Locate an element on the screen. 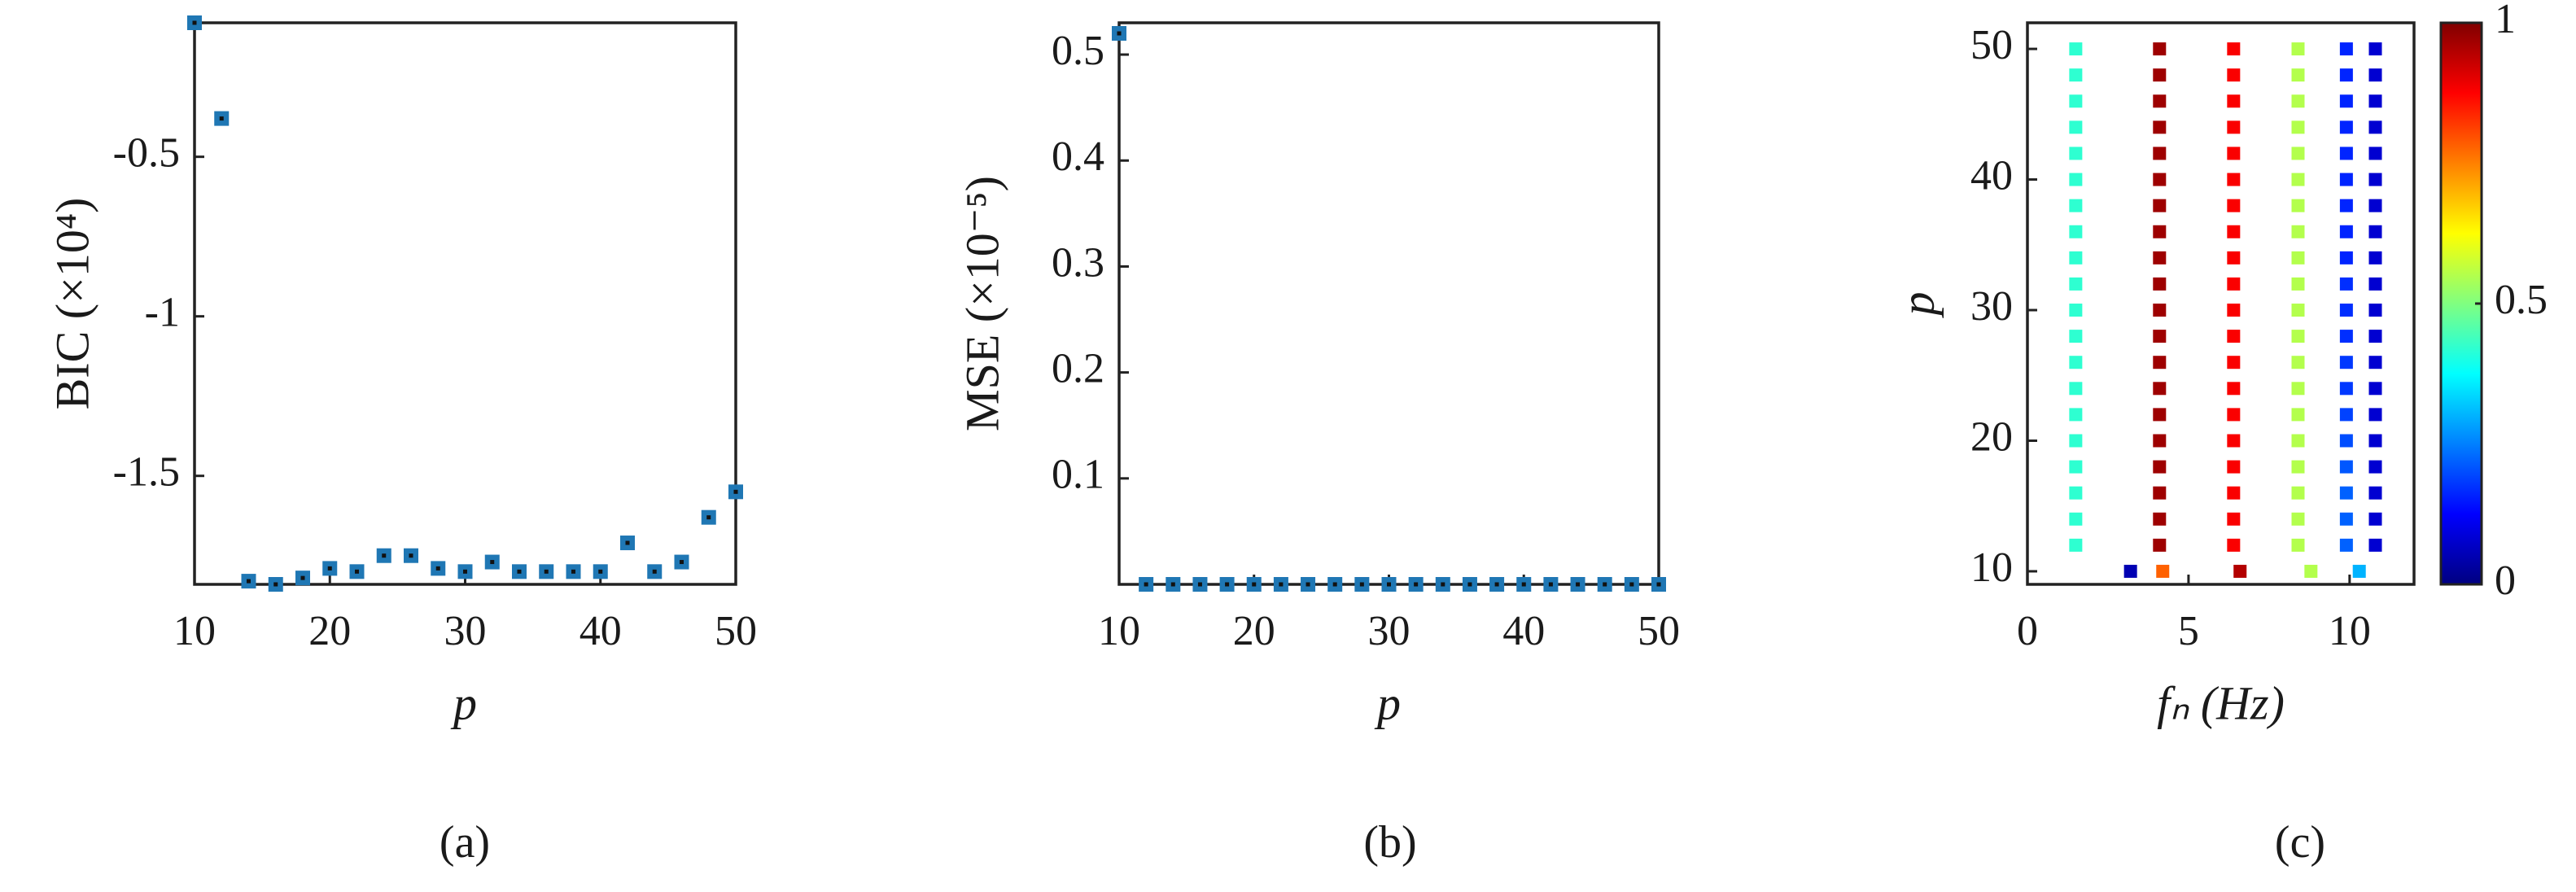 The image size is (2576, 892). colorbar-tick-label: 0 is located at coordinates (2505, 581).